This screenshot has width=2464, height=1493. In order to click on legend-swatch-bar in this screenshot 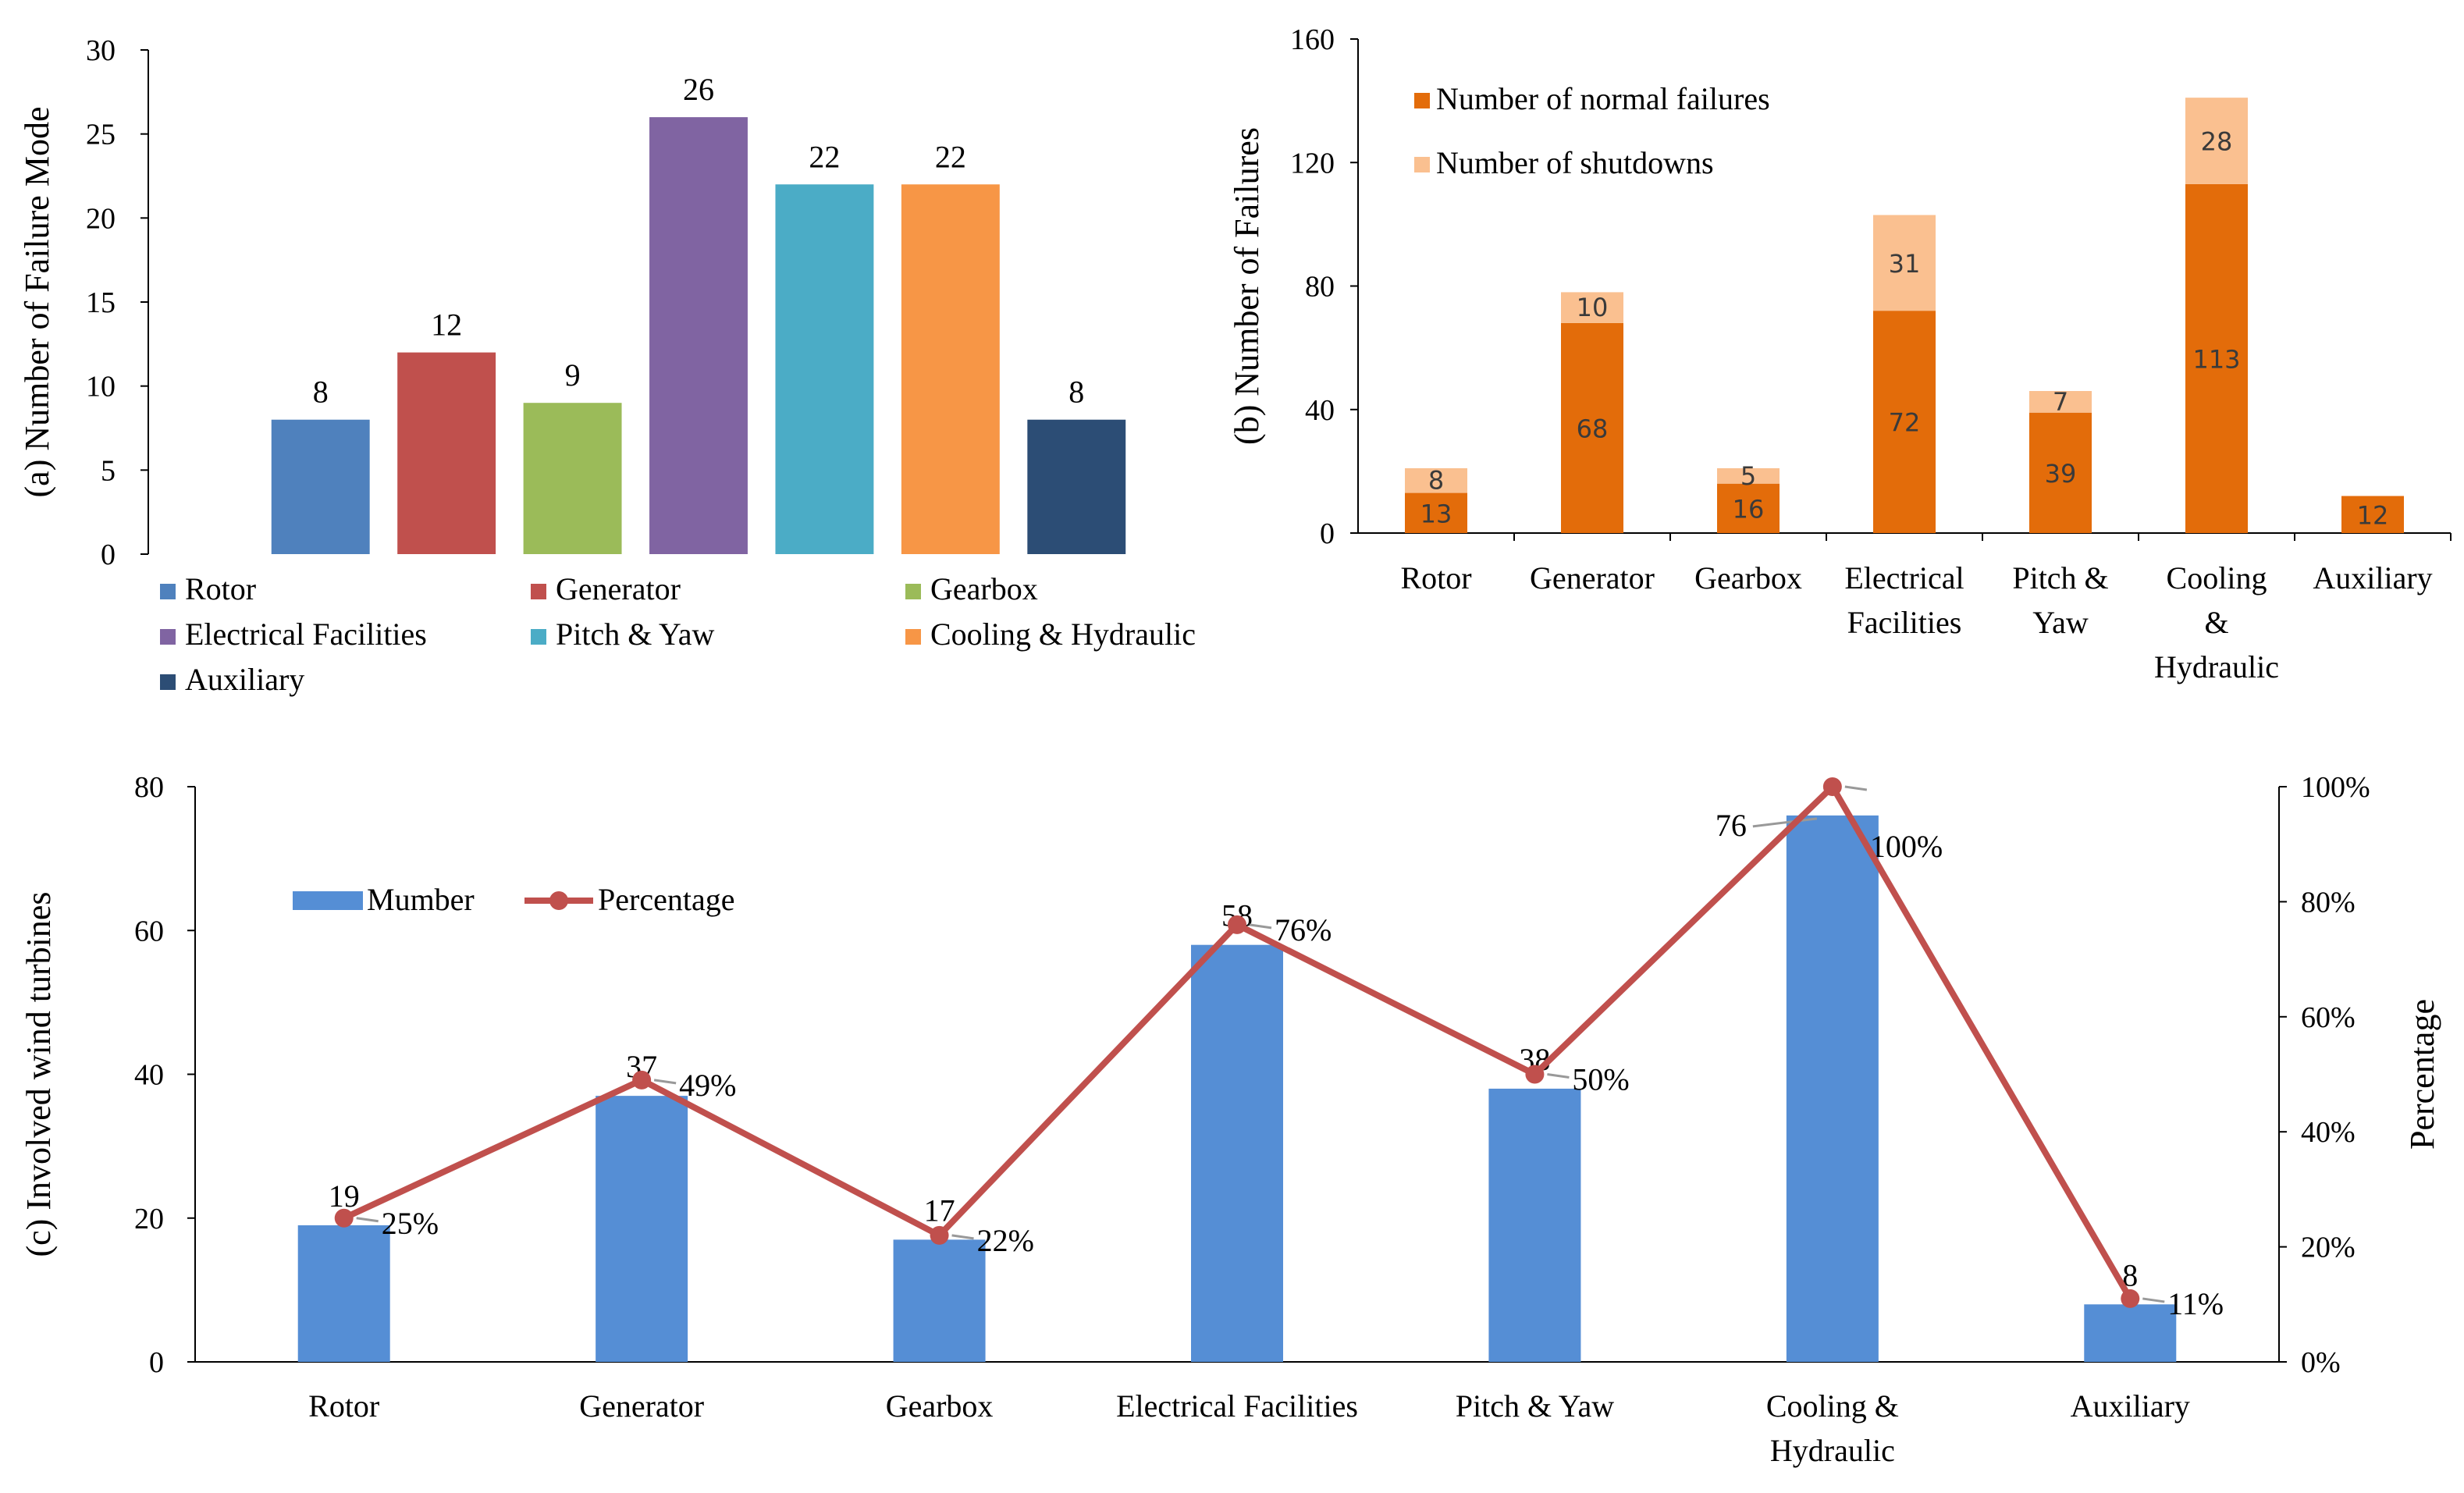, I will do `click(328, 900)`.